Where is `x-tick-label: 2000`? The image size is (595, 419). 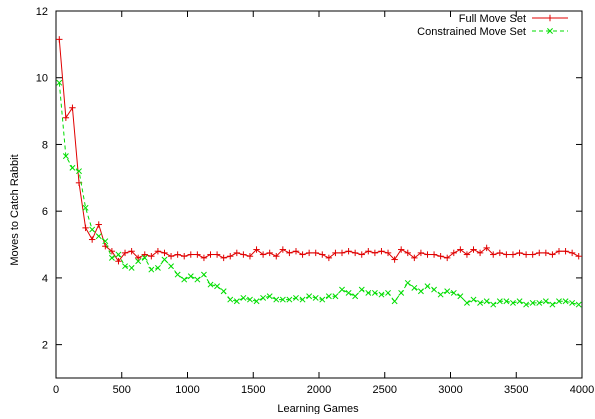 x-tick-label: 2000 is located at coordinates (319, 390).